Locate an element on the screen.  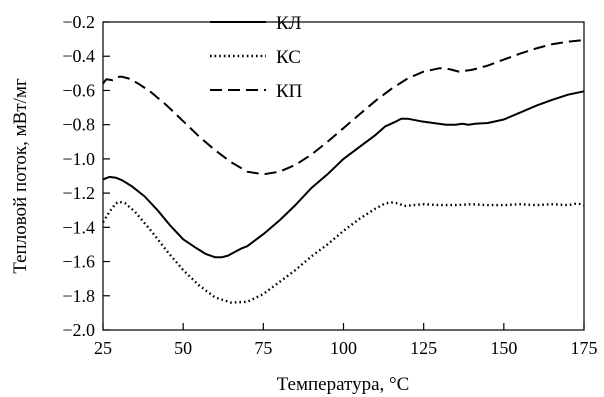
y-tick-label: −0.6 is located at coordinates (78, 90).